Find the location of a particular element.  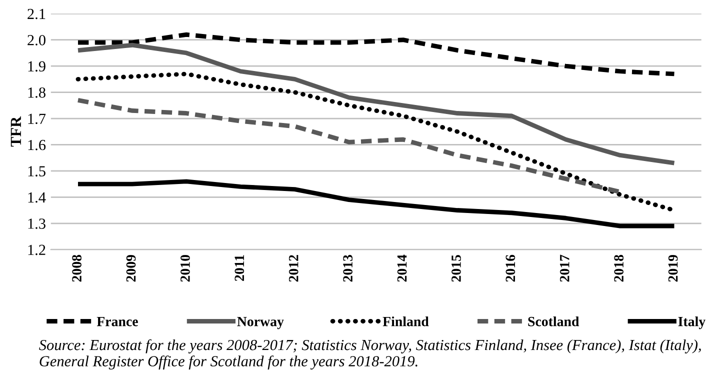

x-tick-label: 2017 is located at coordinates (565, 268).